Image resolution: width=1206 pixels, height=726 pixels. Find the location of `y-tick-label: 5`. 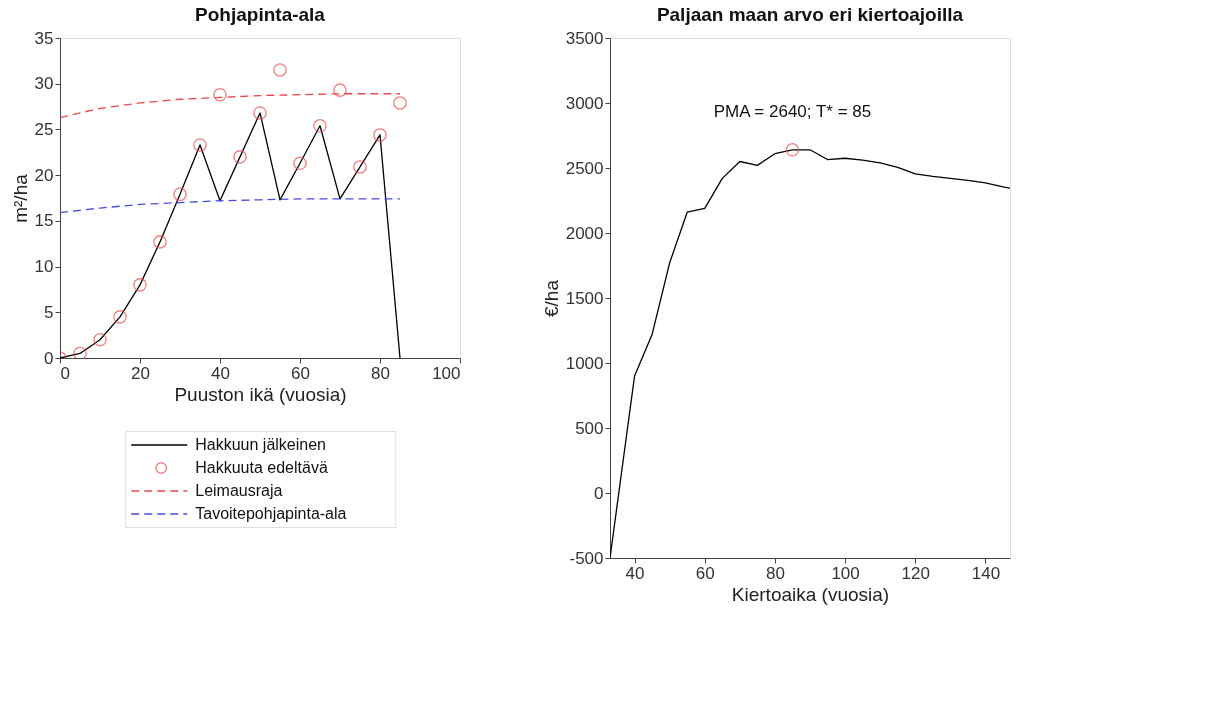

y-tick-label: 5 is located at coordinates (49, 312).